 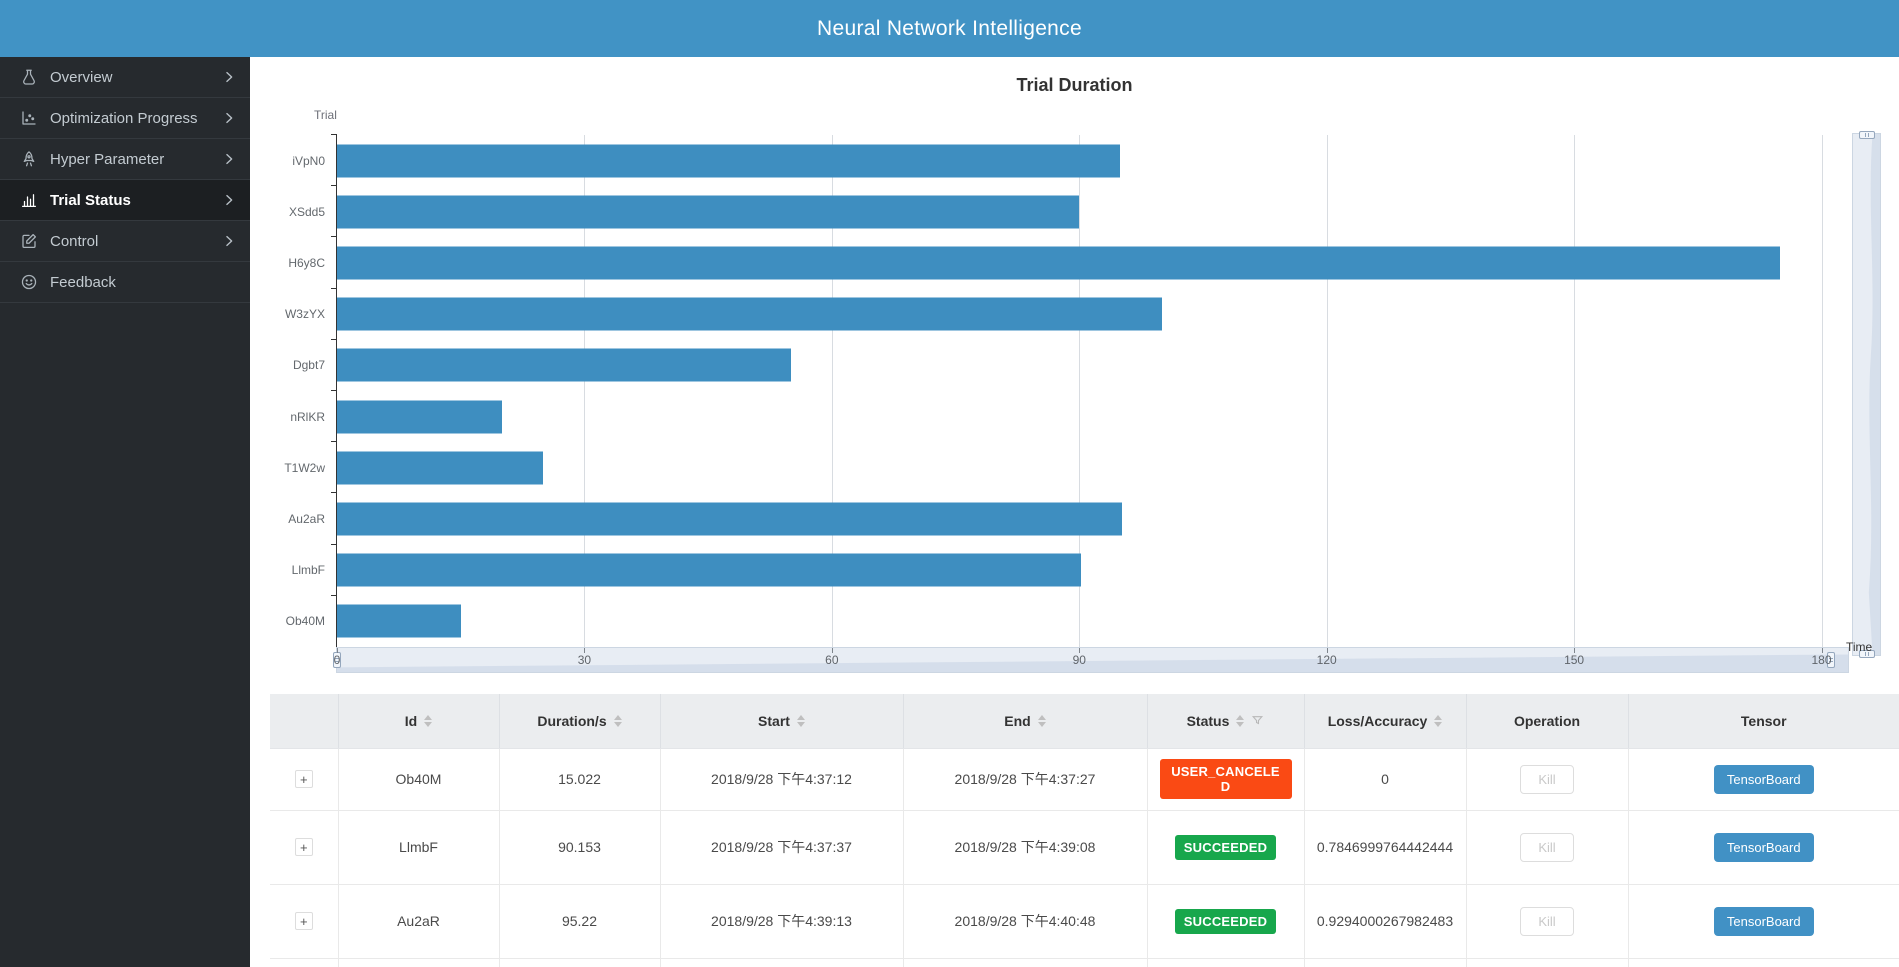 I want to click on bar-XSdd5, so click(x=708, y=212).